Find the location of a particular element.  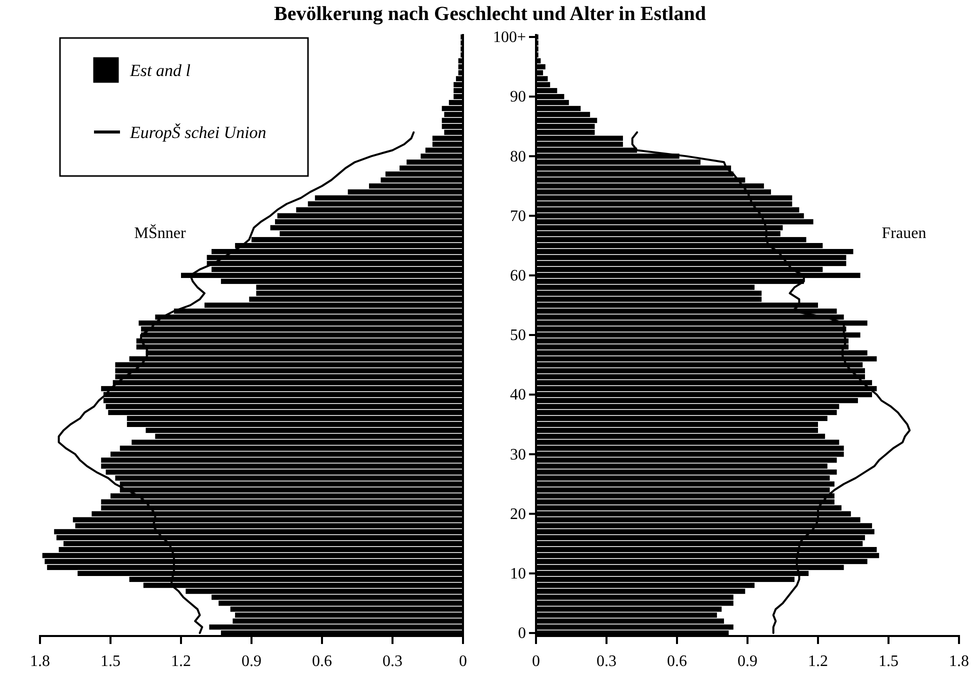

legend-label: Est and l is located at coordinates (160, 70).